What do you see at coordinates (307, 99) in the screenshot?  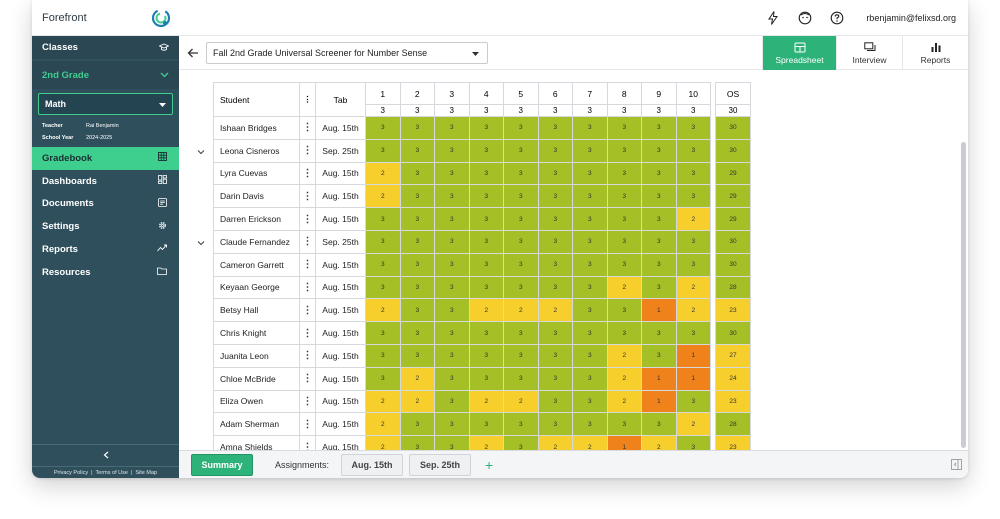 I see `student-column-menu: ⋮` at bounding box center [307, 99].